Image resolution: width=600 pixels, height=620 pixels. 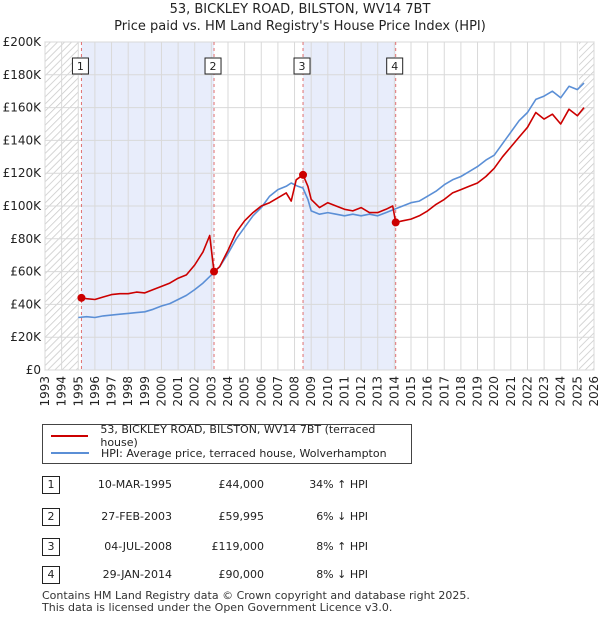 I want to click on sale-number-badge: 3, so click(x=51, y=547).